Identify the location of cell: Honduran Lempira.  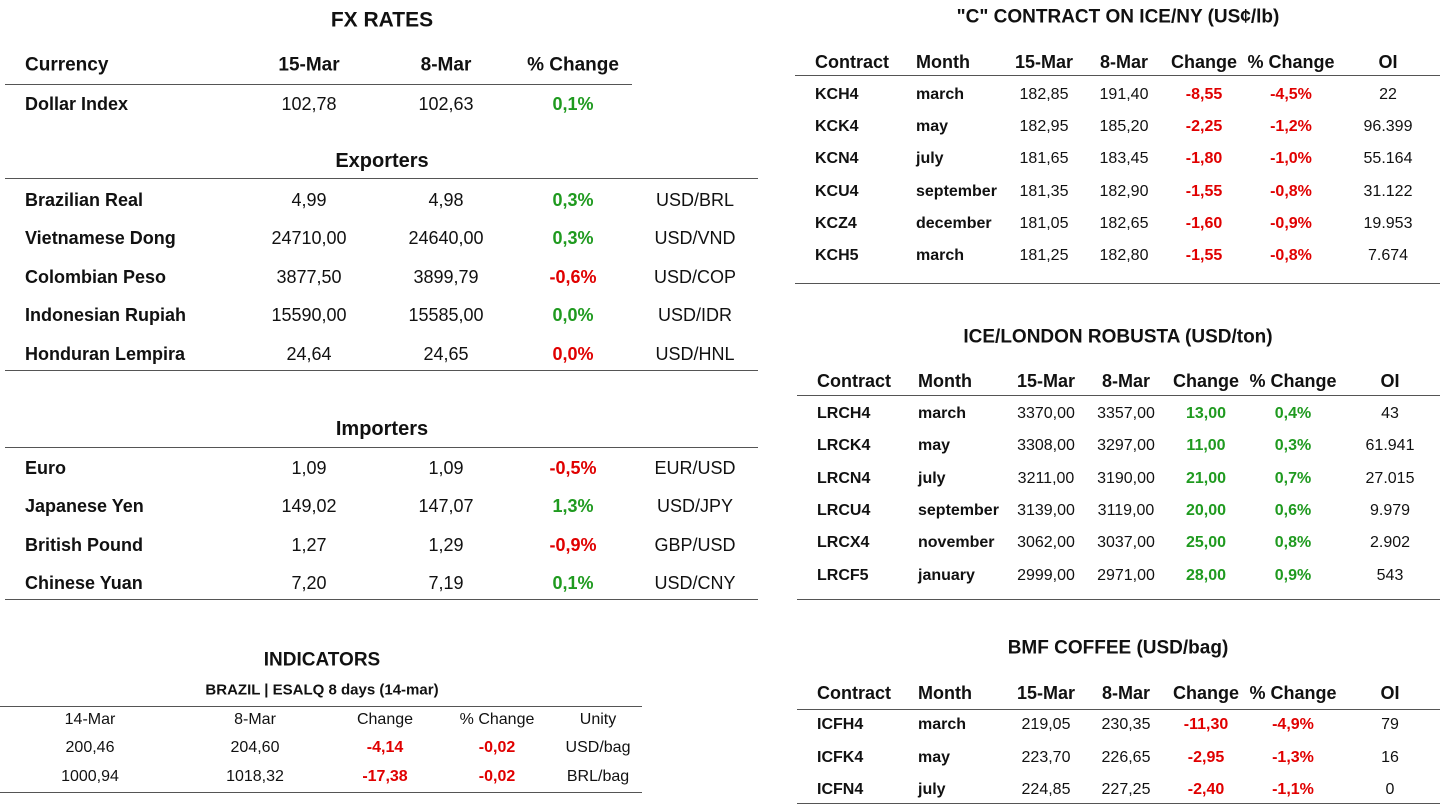
(105, 353).